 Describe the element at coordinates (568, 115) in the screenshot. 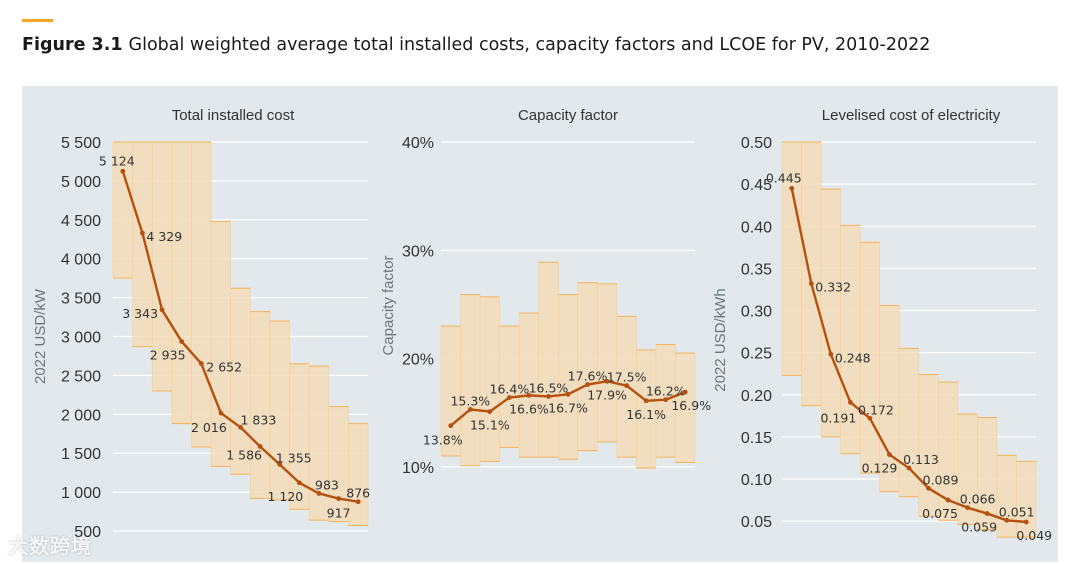

I see `chart-title: Capacity factor` at that location.